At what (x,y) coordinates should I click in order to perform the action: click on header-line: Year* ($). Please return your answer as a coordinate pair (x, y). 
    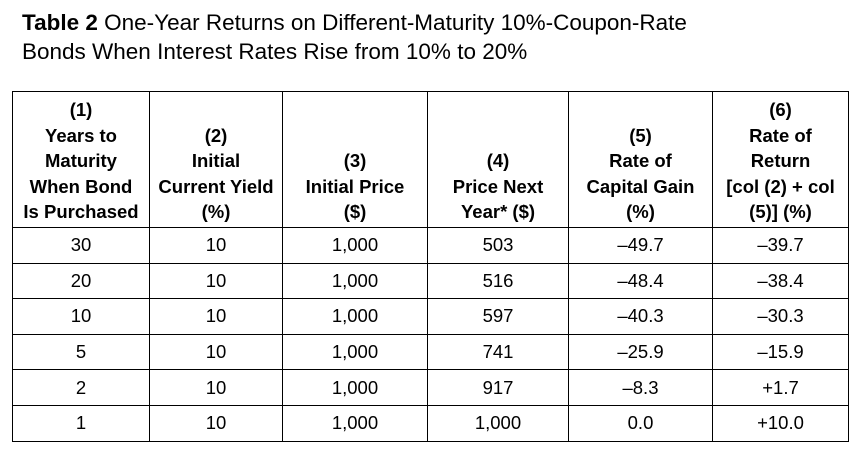
    Looking at the image, I should click on (498, 212).